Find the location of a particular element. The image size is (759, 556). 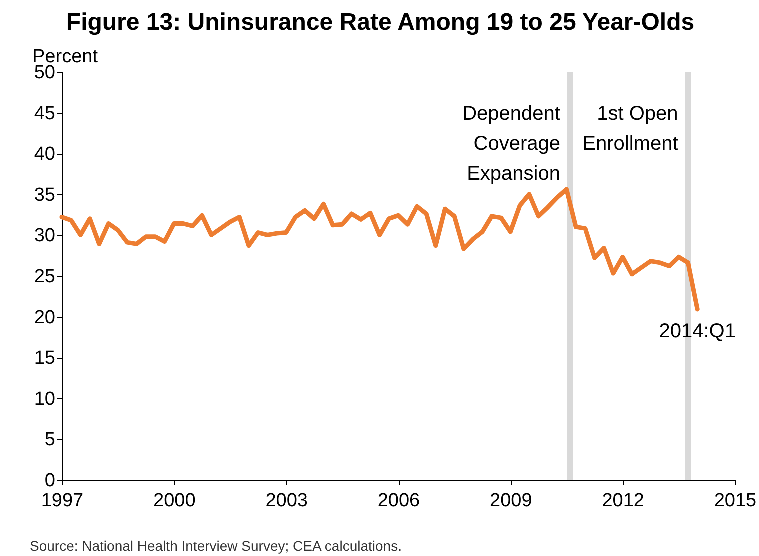

y-tick-label: 50 is located at coordinates (45, 73).